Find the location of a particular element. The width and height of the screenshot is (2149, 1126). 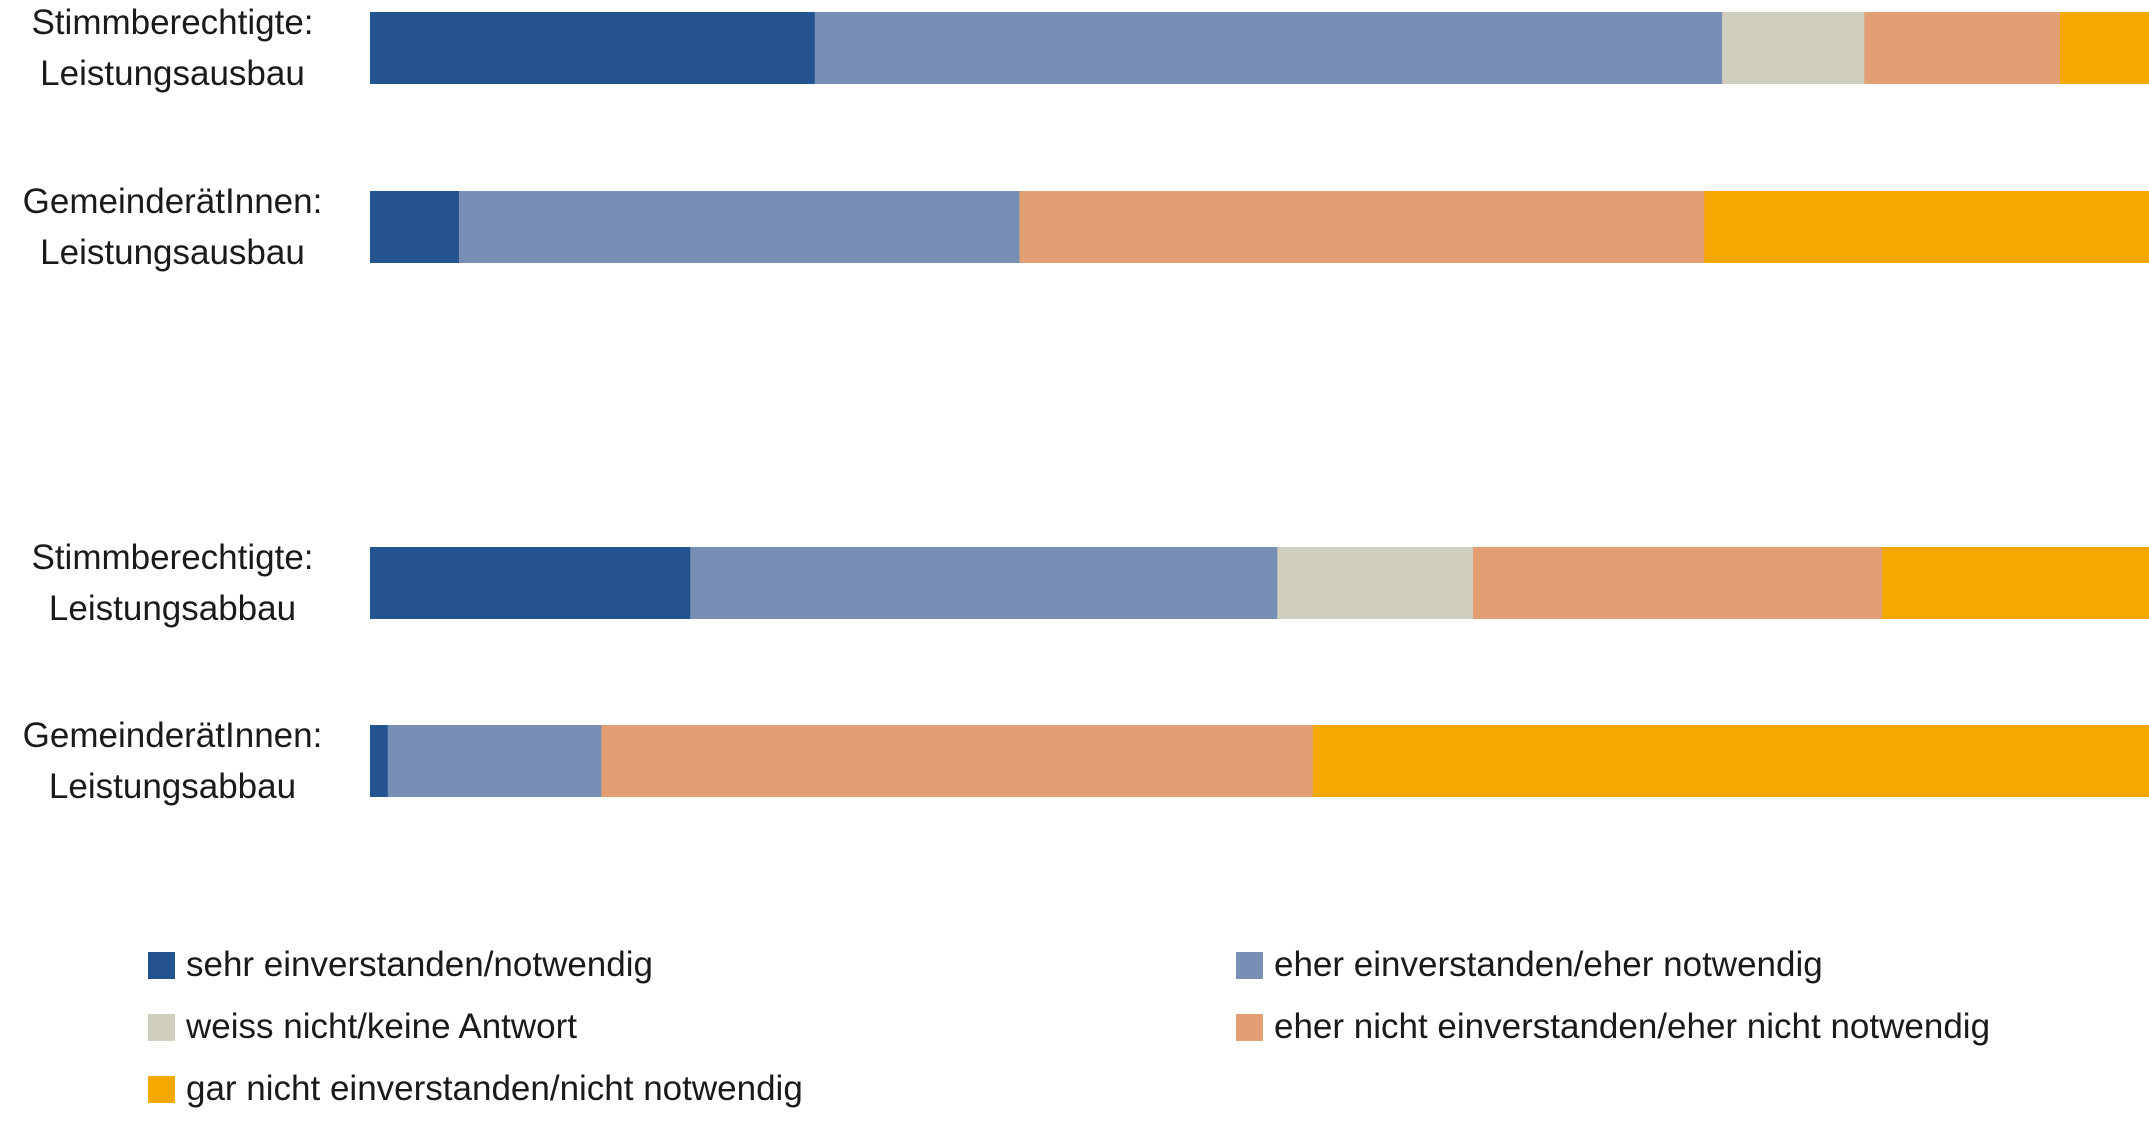

legend-item: eher einverstanden/eher notwendig is located at coordinates (1529, 965).